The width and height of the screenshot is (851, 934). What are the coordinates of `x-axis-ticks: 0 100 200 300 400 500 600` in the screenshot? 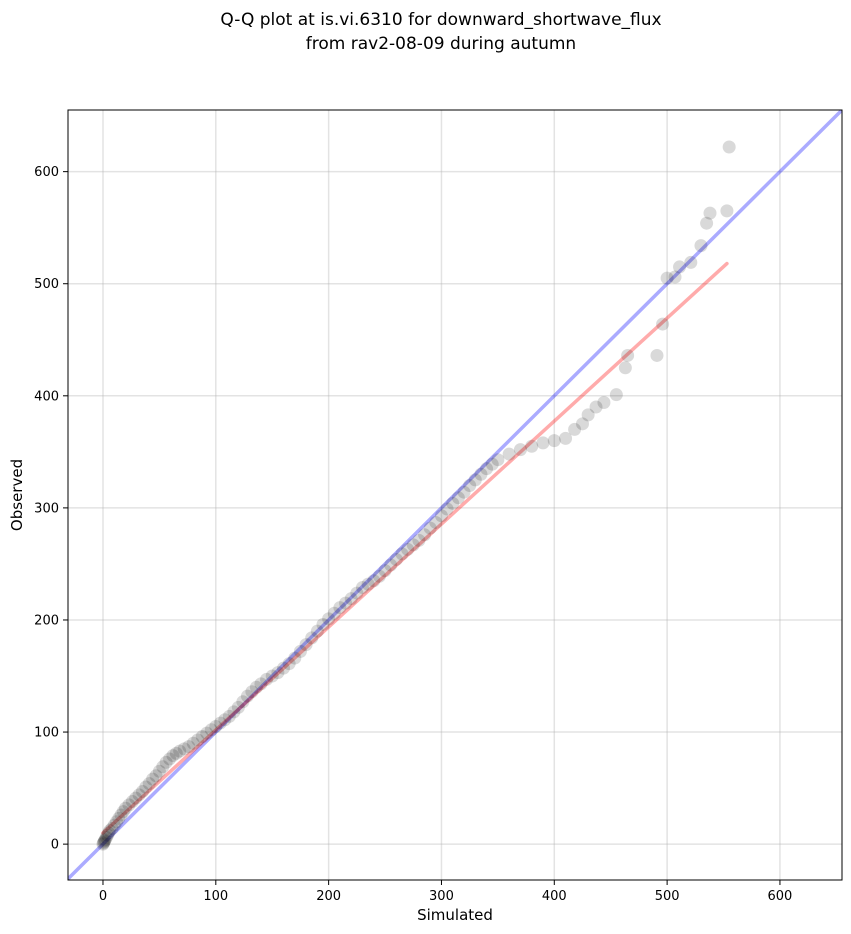 It's located at (445, 892).